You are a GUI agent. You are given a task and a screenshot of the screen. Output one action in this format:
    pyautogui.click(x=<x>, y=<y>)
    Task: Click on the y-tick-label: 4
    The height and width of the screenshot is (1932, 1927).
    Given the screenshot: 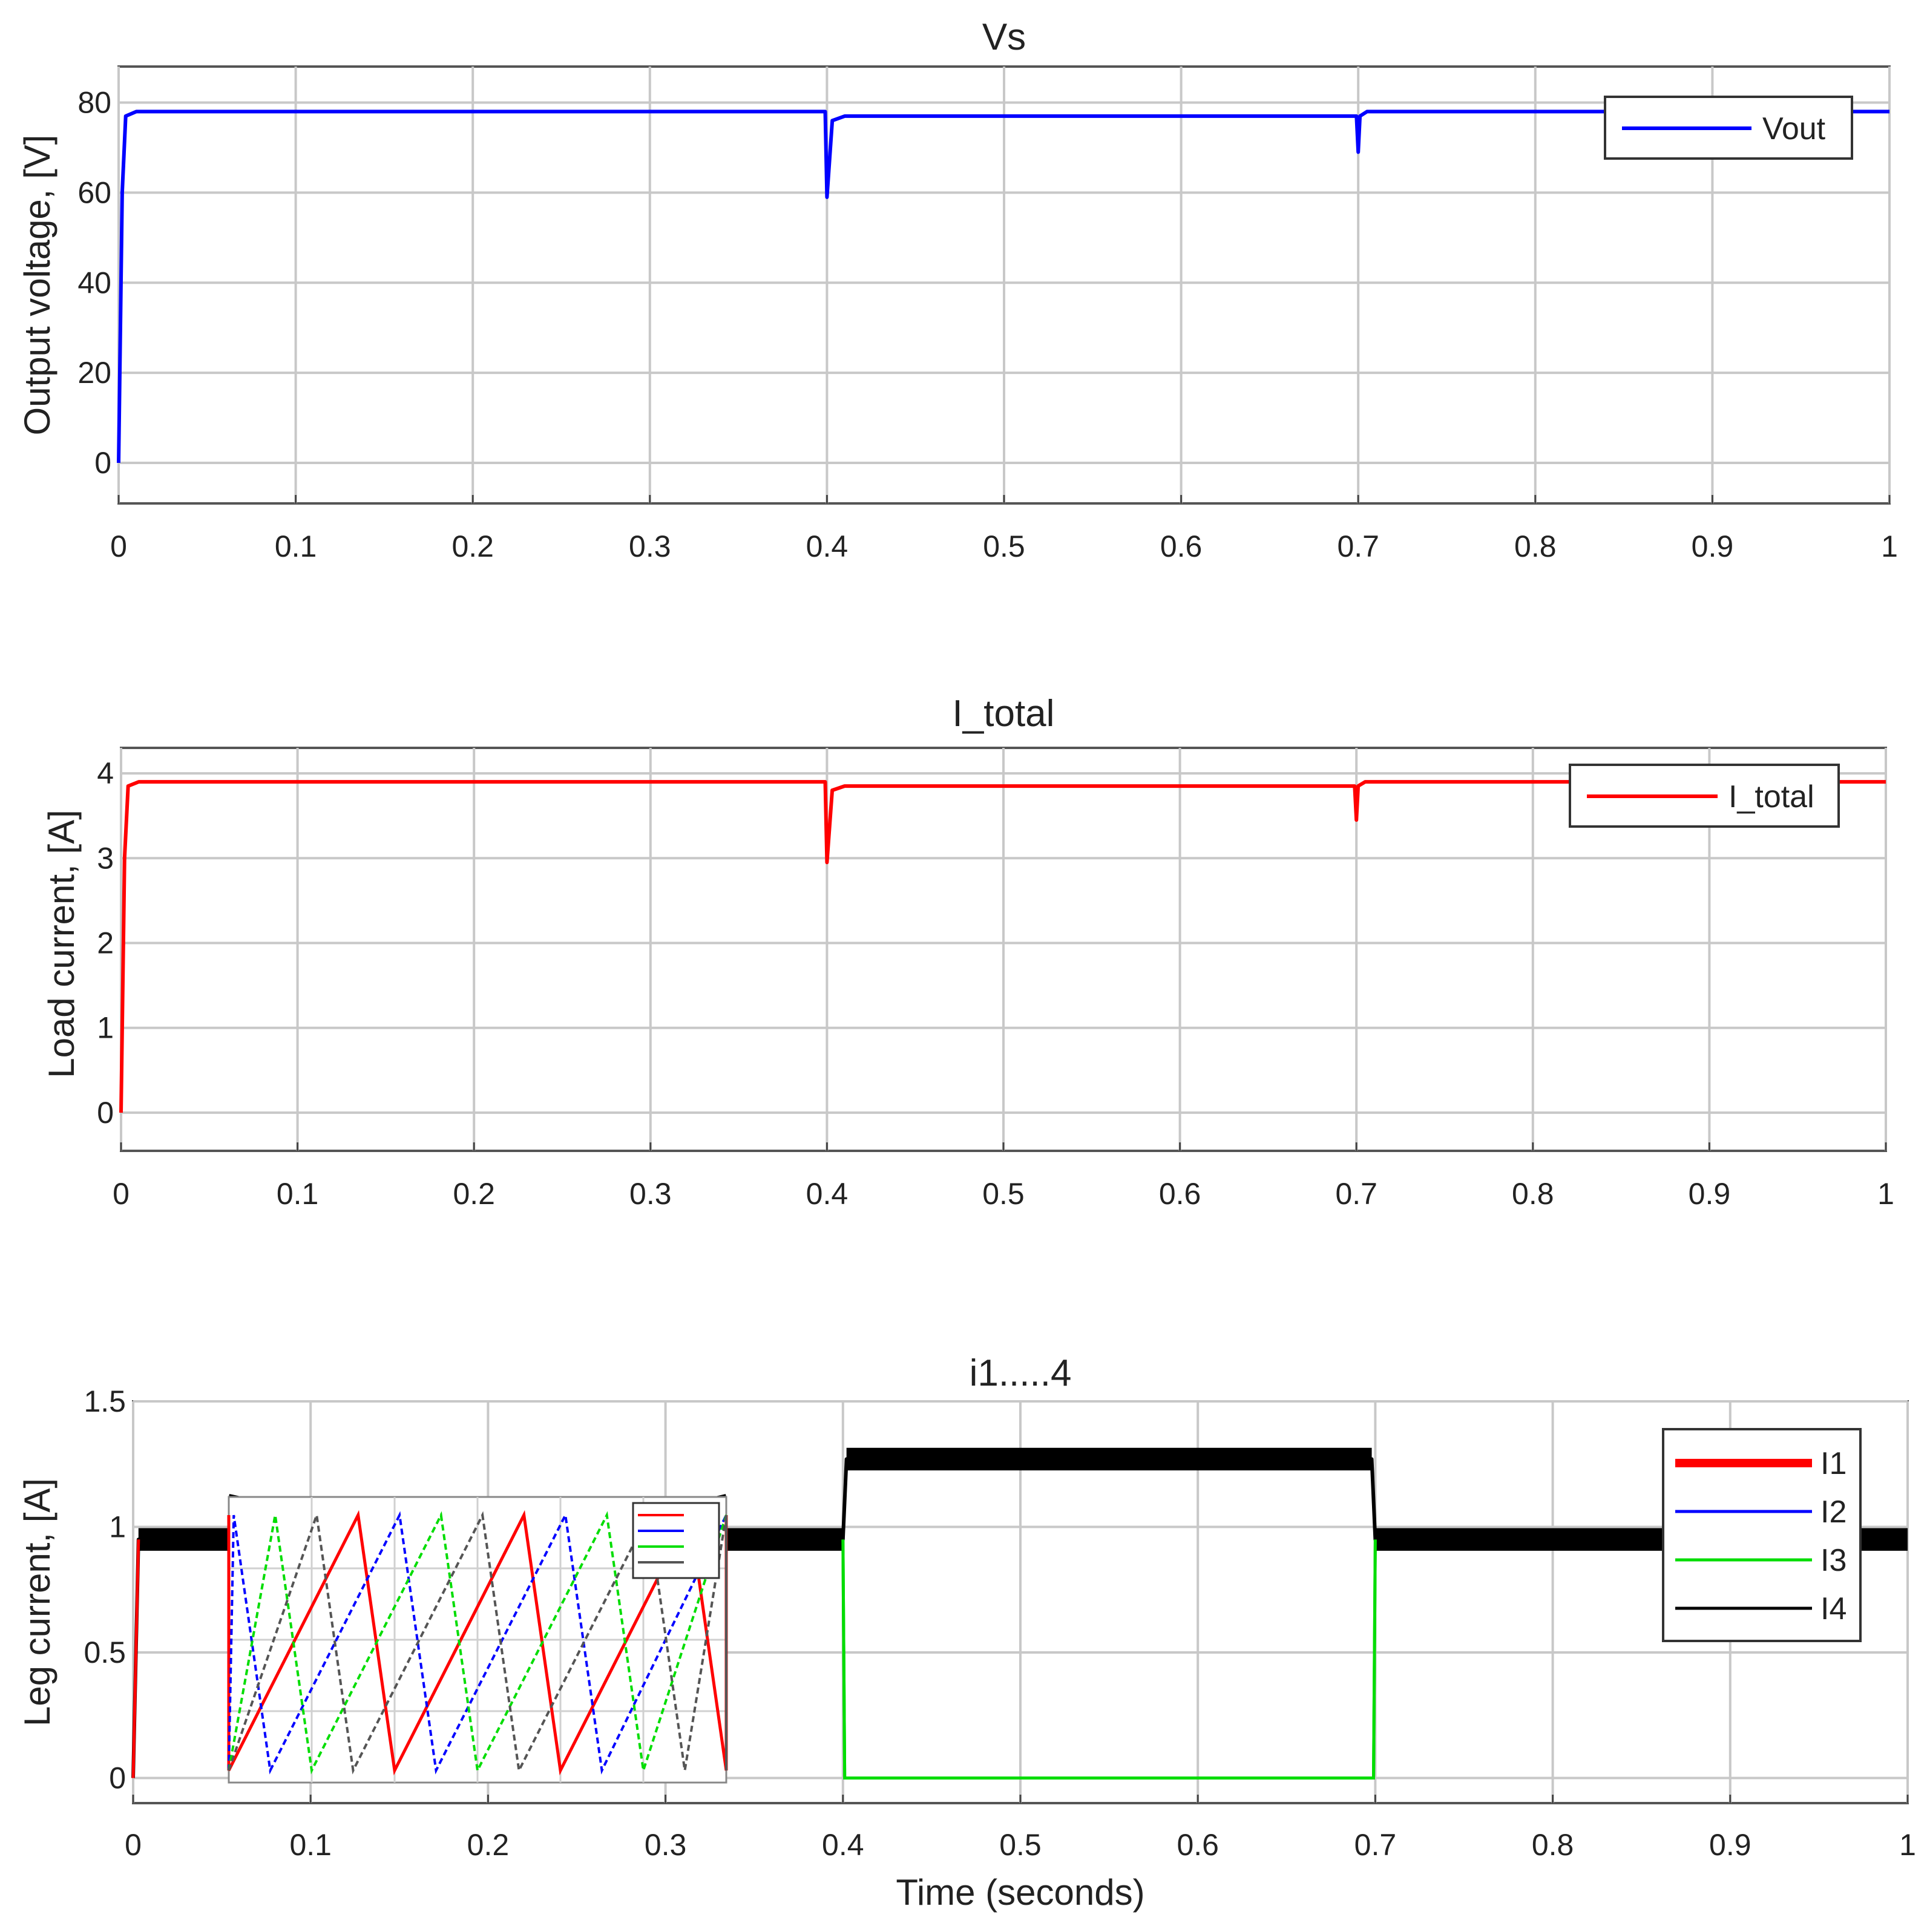 What is the action you would take?
    pyautogui.click(x=105, y=773)
    